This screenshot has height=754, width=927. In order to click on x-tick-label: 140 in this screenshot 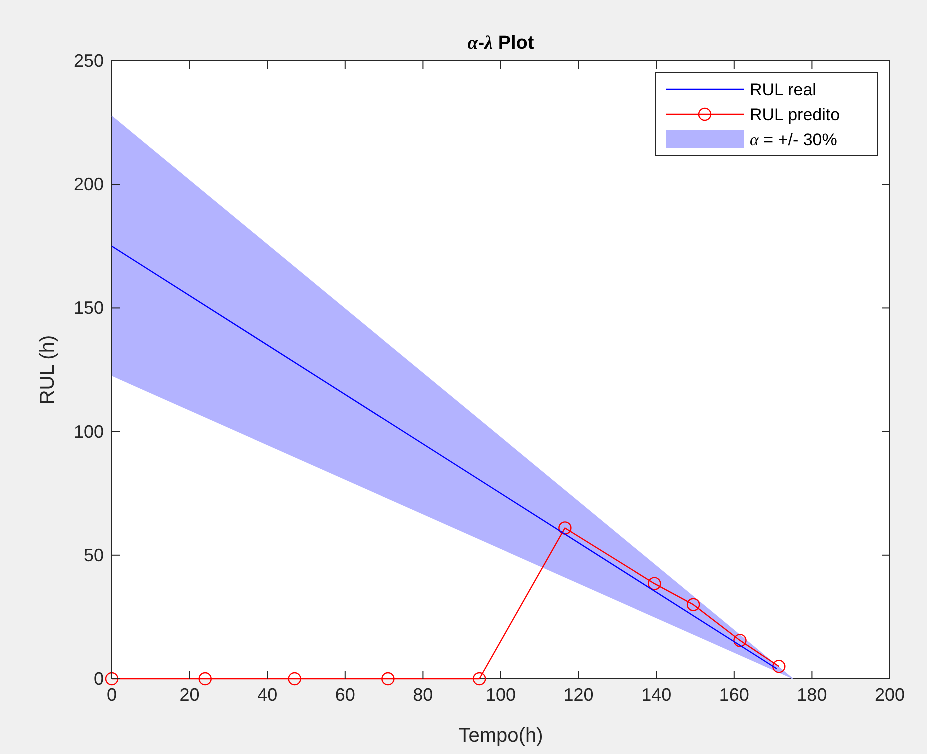, I will do `click(657, 695)`.